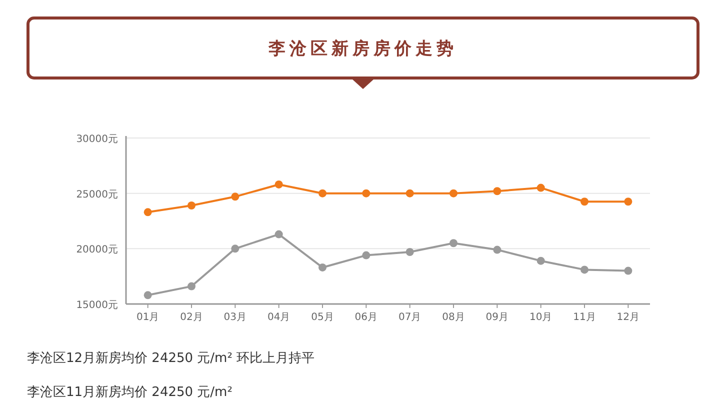 This screenshot has height=415, width=720. I want to click on x-tick-label: 05月, so click(322, 317).